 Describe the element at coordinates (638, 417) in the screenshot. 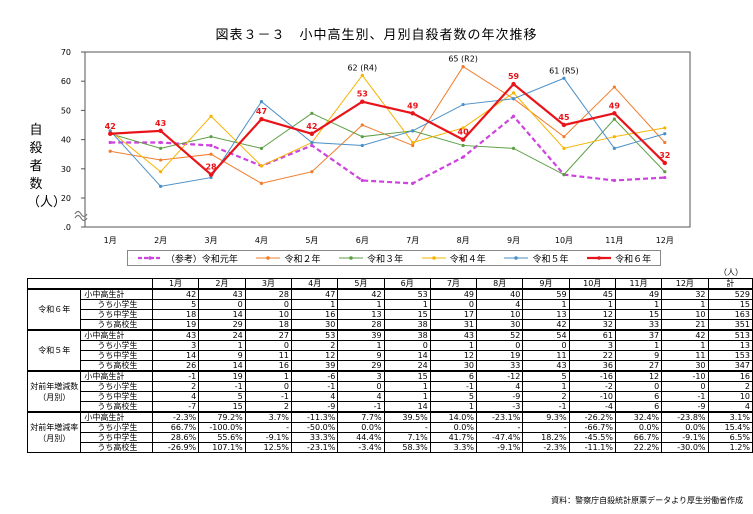

I see `table-cell: 32.4%` at that location.